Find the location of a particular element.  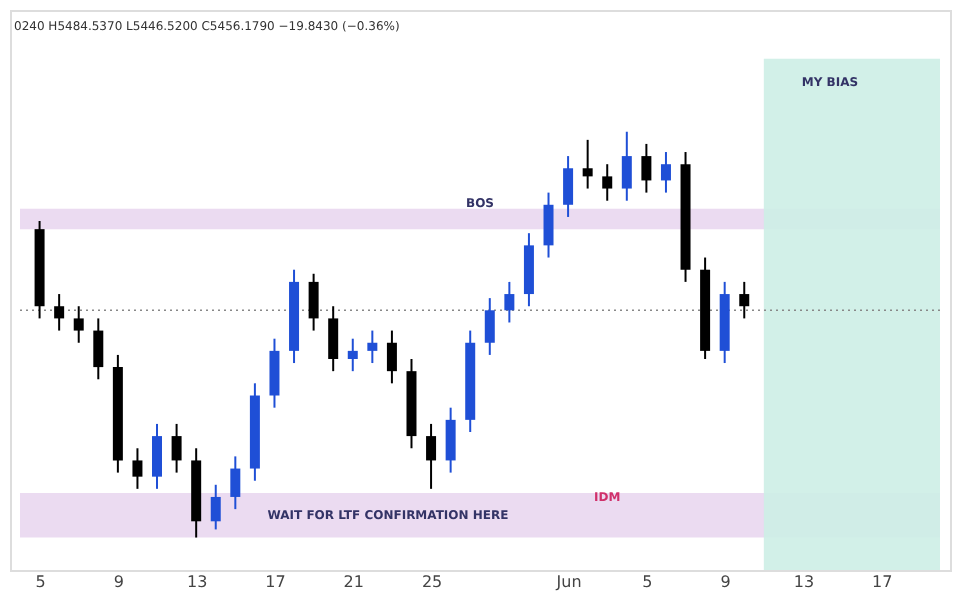

x-tick-label: 21 is located at coordinates (353, 582).